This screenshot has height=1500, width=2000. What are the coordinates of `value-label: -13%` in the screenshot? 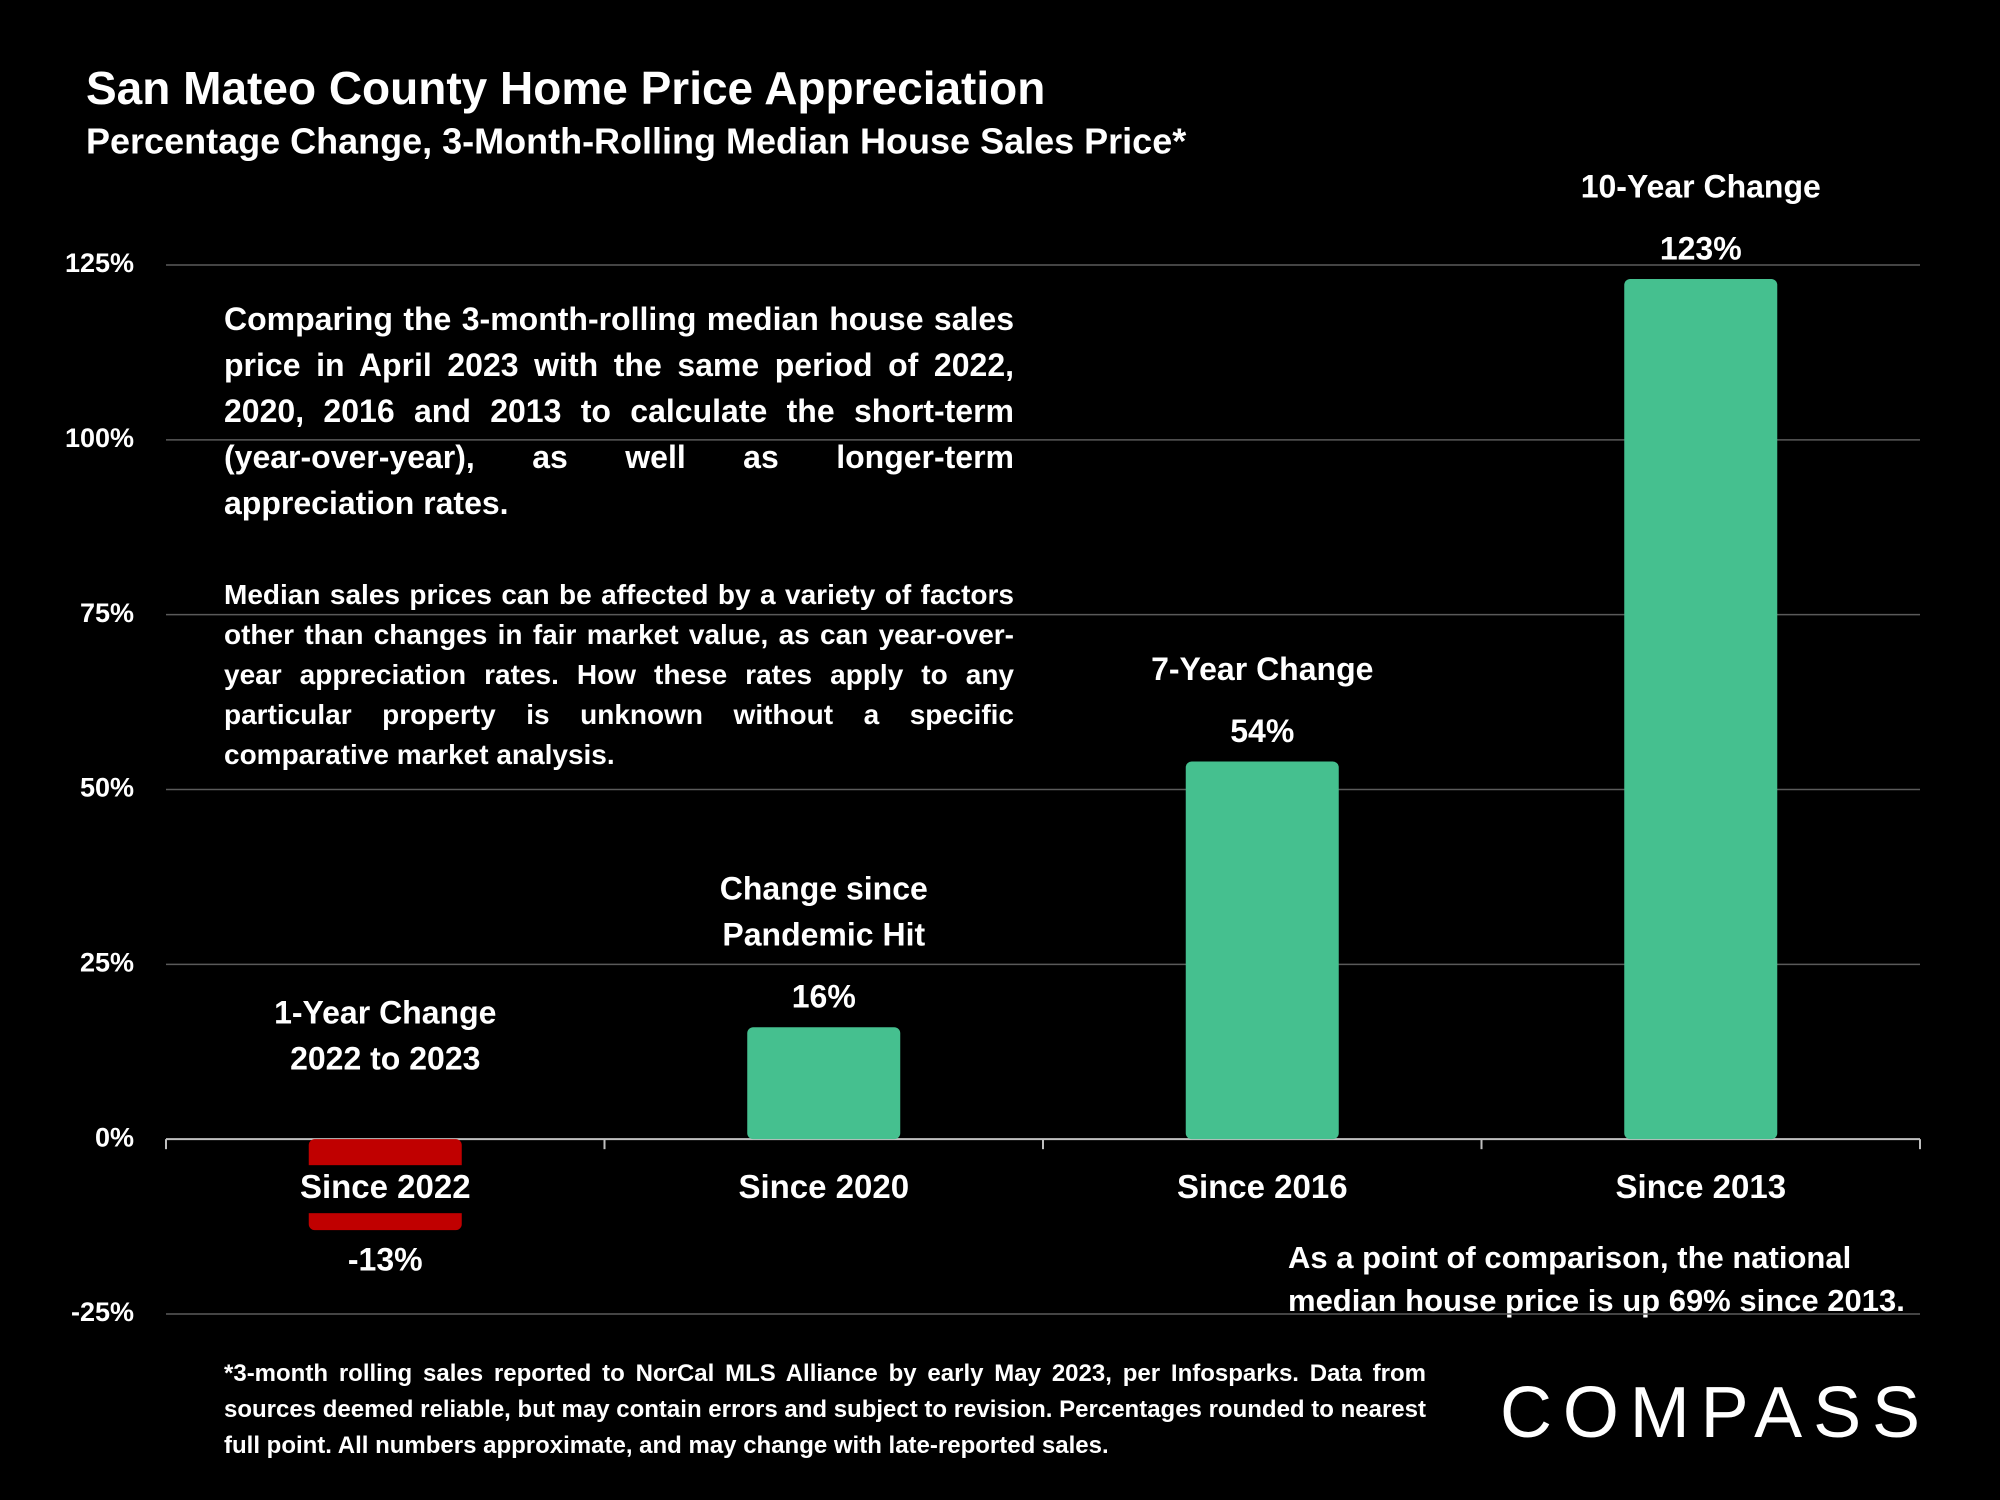 It's located at (385, 1260).